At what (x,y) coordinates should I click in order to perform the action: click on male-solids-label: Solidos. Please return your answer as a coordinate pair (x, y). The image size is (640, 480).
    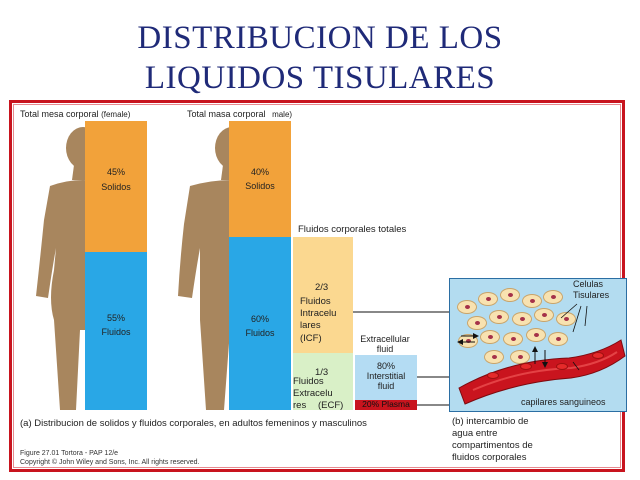
    Looking at the image, I should click on (260, 186).